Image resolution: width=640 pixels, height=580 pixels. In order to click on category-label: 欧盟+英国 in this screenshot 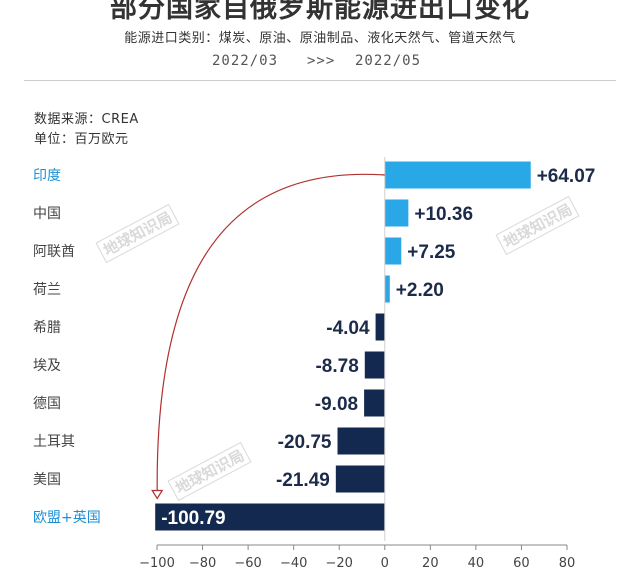, I will do `click(67, 517)`.